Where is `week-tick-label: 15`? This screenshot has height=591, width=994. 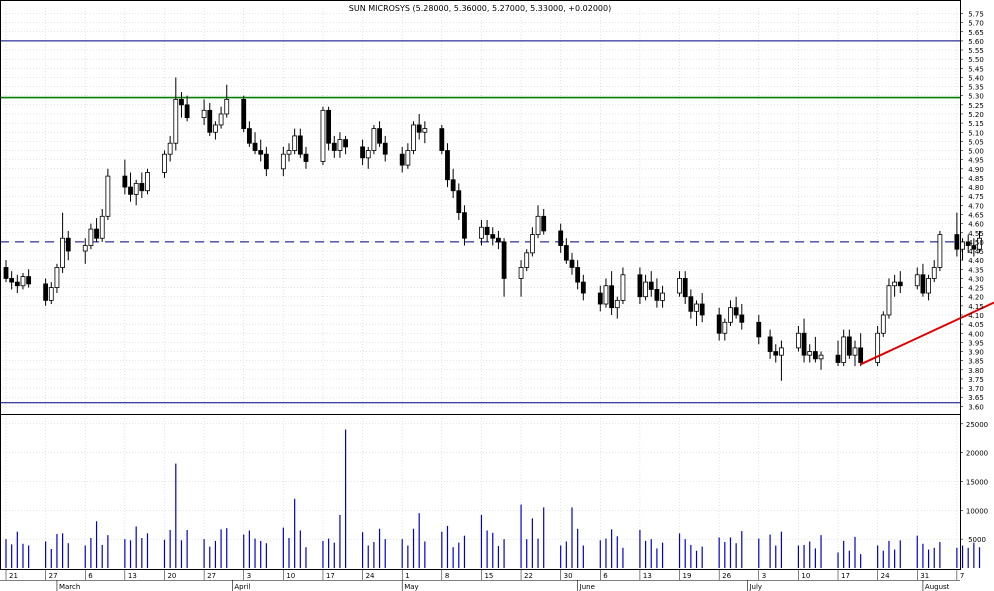
week-tick-label: 15 is located at coordinates (488, 576).